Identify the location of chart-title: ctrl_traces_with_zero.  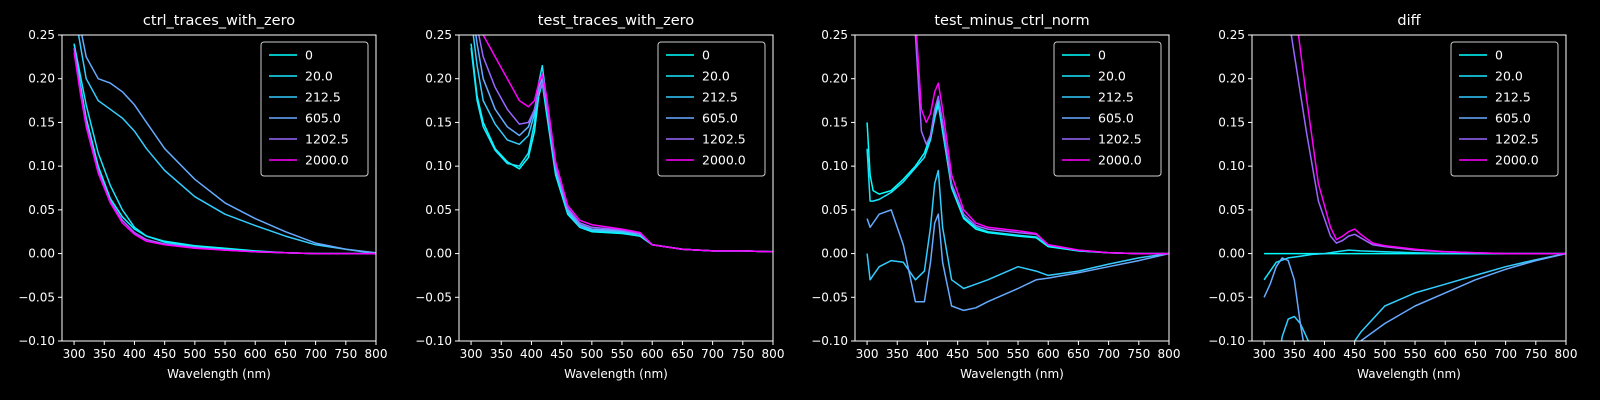
(219, 21).